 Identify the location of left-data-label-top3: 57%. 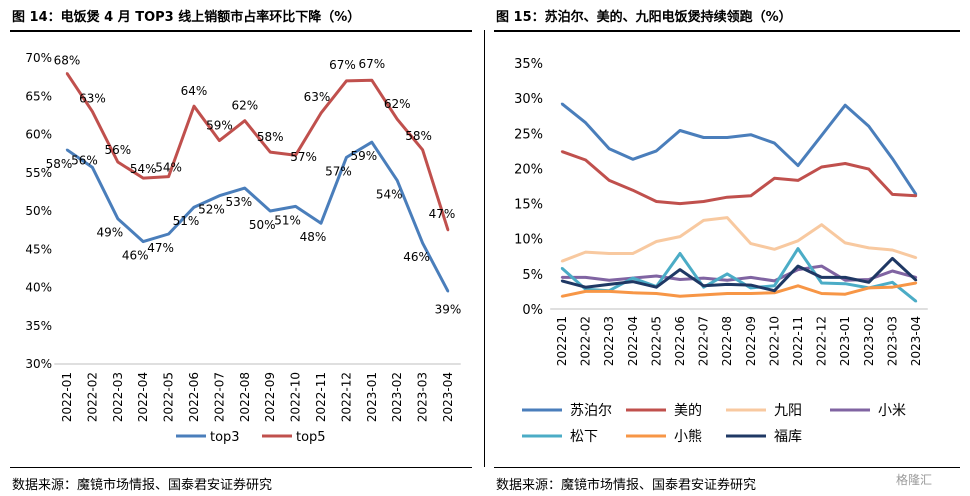
(338, 171).